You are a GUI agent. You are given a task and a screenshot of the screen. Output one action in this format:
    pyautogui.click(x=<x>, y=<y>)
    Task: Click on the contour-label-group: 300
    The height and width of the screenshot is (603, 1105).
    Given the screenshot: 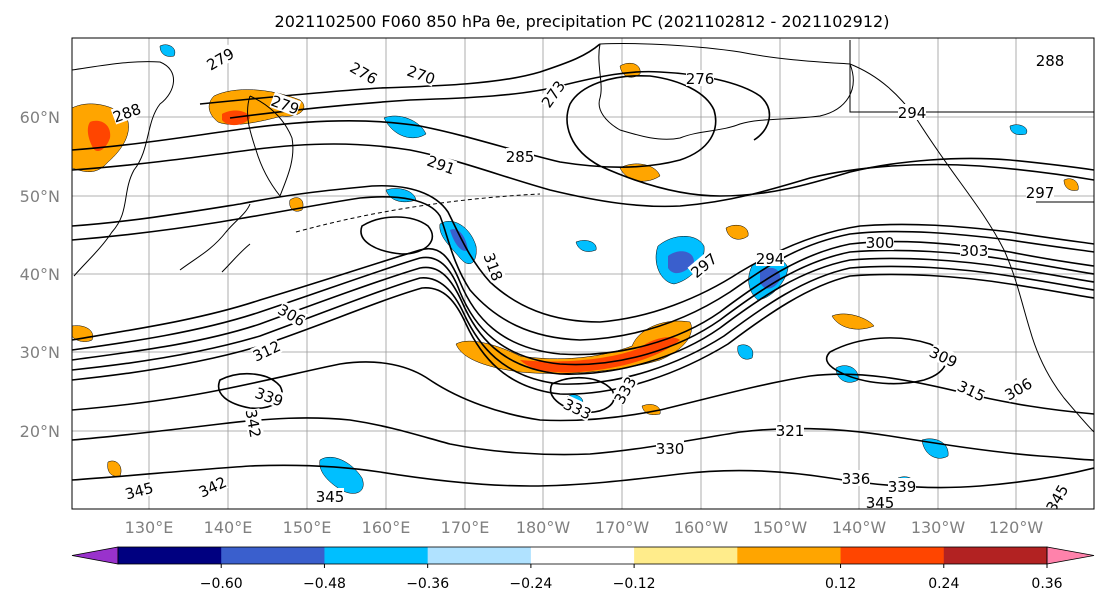 What is the action you would take?
    pyautogui.click(x=880, y=243)
    